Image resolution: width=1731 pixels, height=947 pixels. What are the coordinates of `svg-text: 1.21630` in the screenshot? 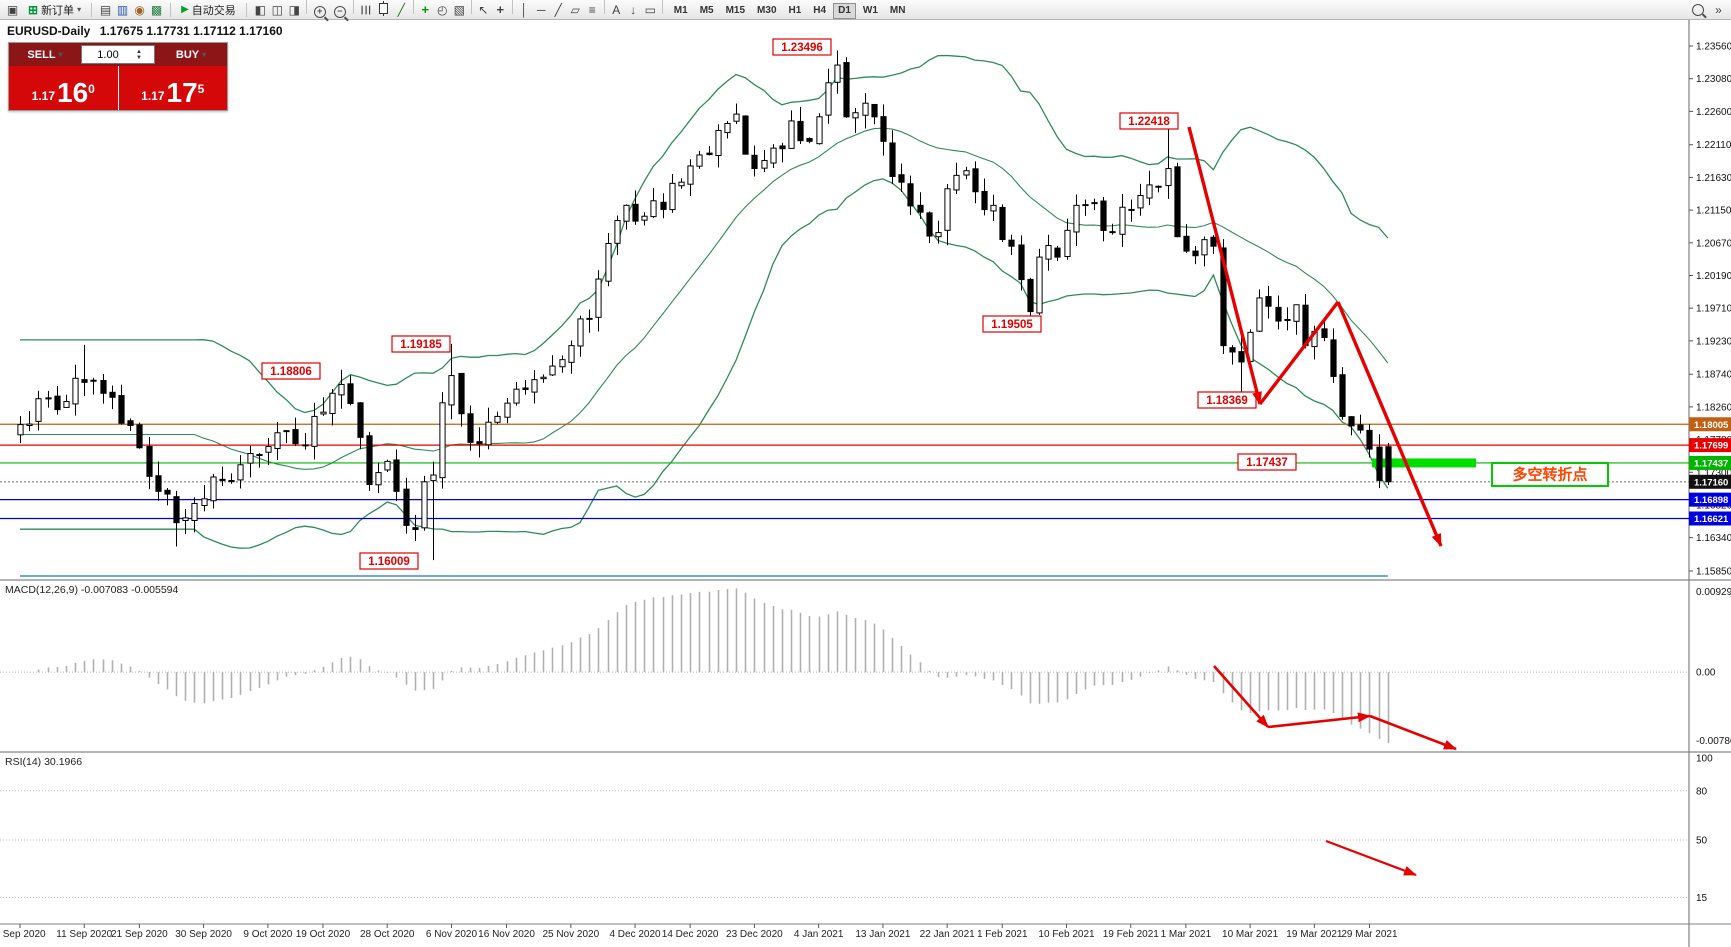 It's located at (1713, 178).